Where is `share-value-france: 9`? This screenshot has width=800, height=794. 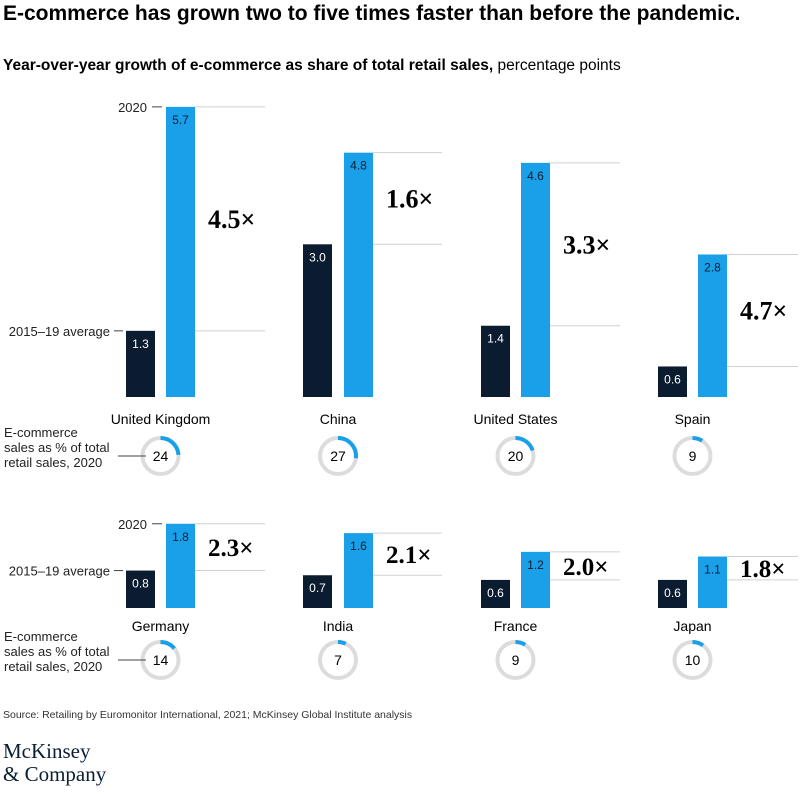
share-value-france: 9 is located at coordinates (516, 660).